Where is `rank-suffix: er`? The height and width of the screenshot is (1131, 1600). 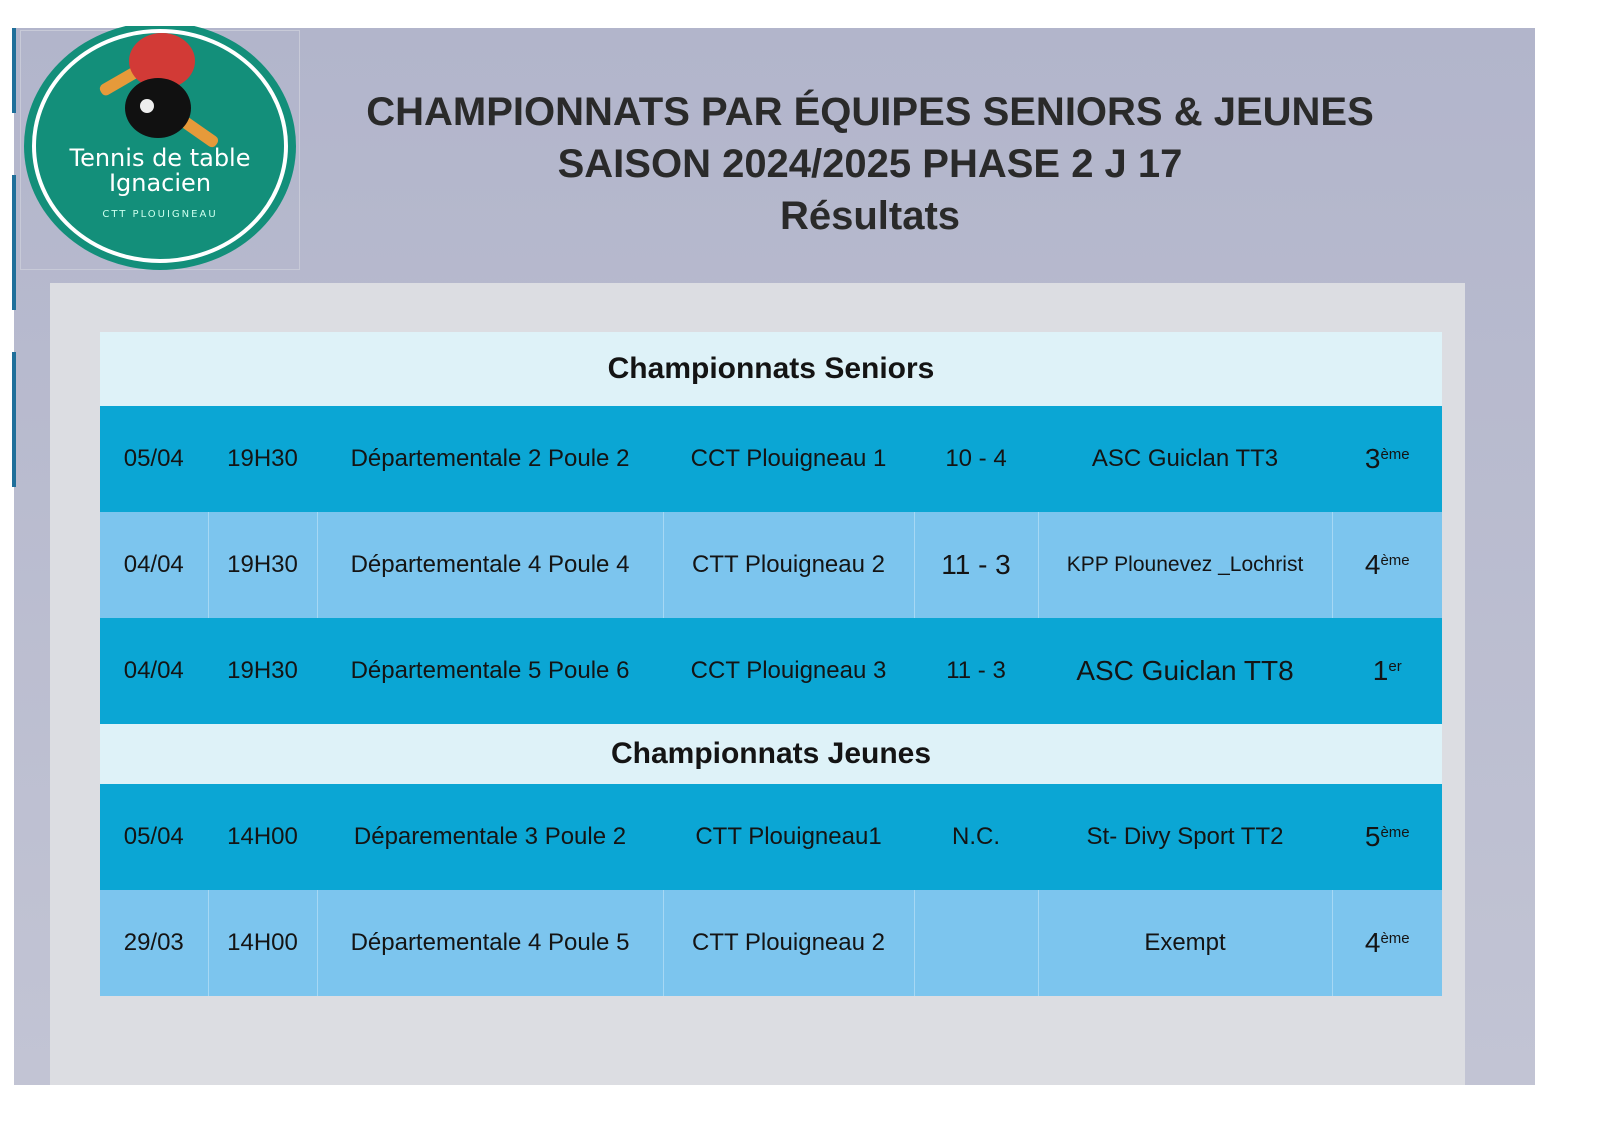
rank-suffix: er is located at coordinates (1395, 666).